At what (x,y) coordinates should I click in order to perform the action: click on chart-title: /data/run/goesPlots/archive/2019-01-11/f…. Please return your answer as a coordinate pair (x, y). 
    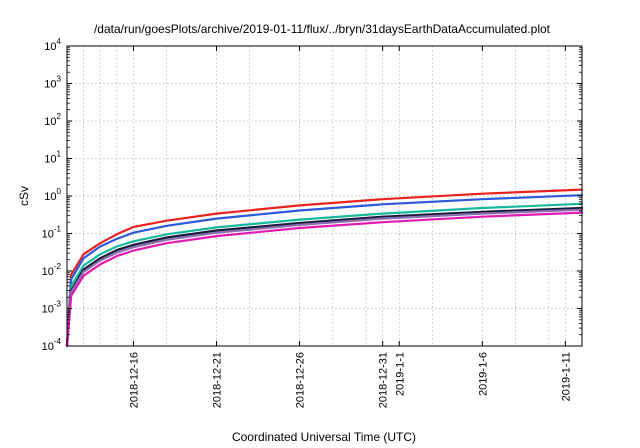
    Looking at the image, I should click on (322, 29).